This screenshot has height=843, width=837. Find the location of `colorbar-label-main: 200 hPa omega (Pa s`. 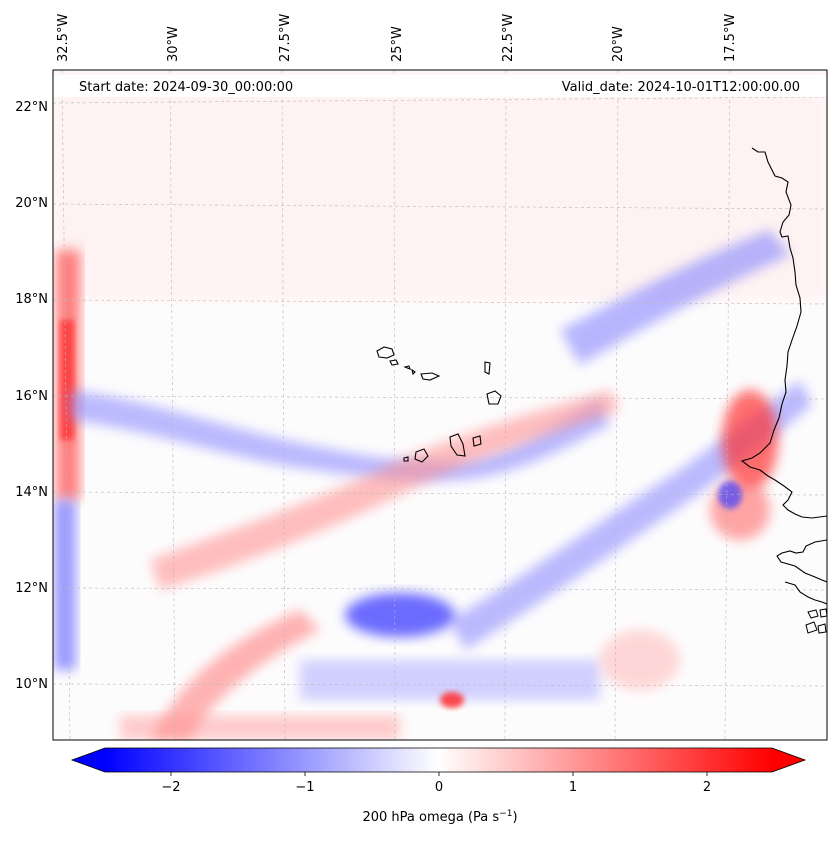

colorbar-label-main: 200 hPa omega (Pa s is located at coordinates (430, 817).